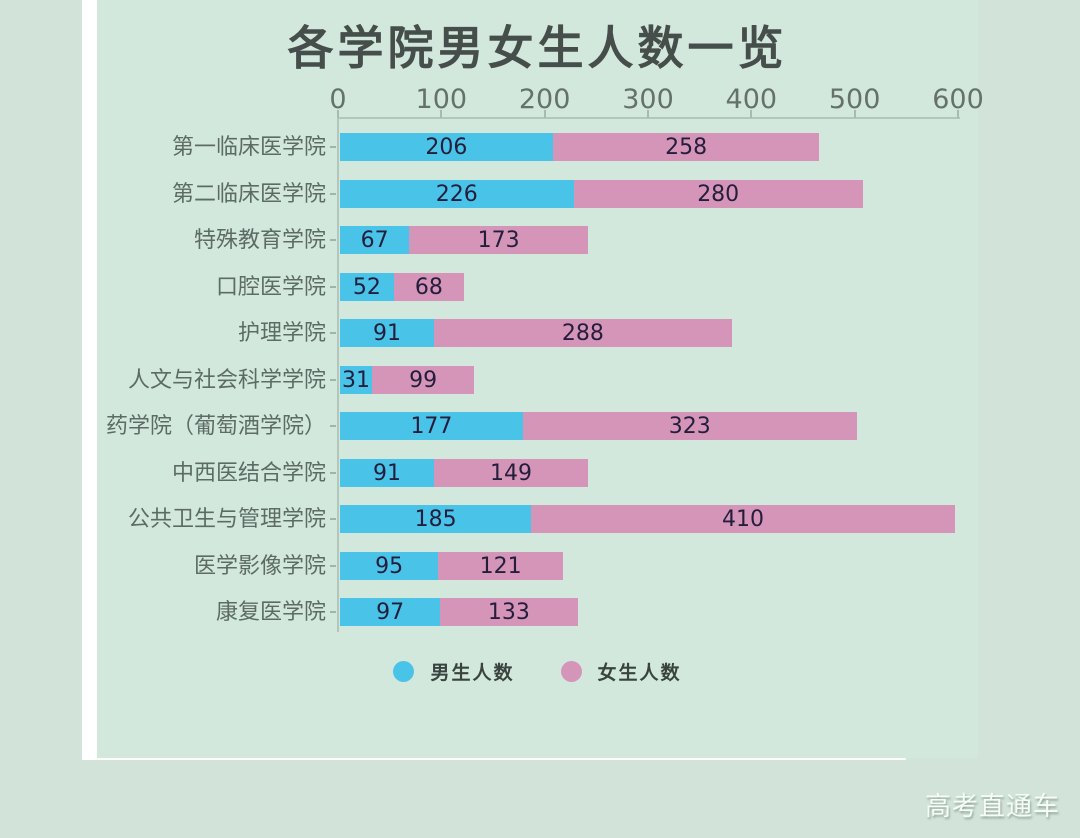 The height and width of the screenshot is (838, 1080). I want to click on bar-segments: 67 173, so click(464, 240).